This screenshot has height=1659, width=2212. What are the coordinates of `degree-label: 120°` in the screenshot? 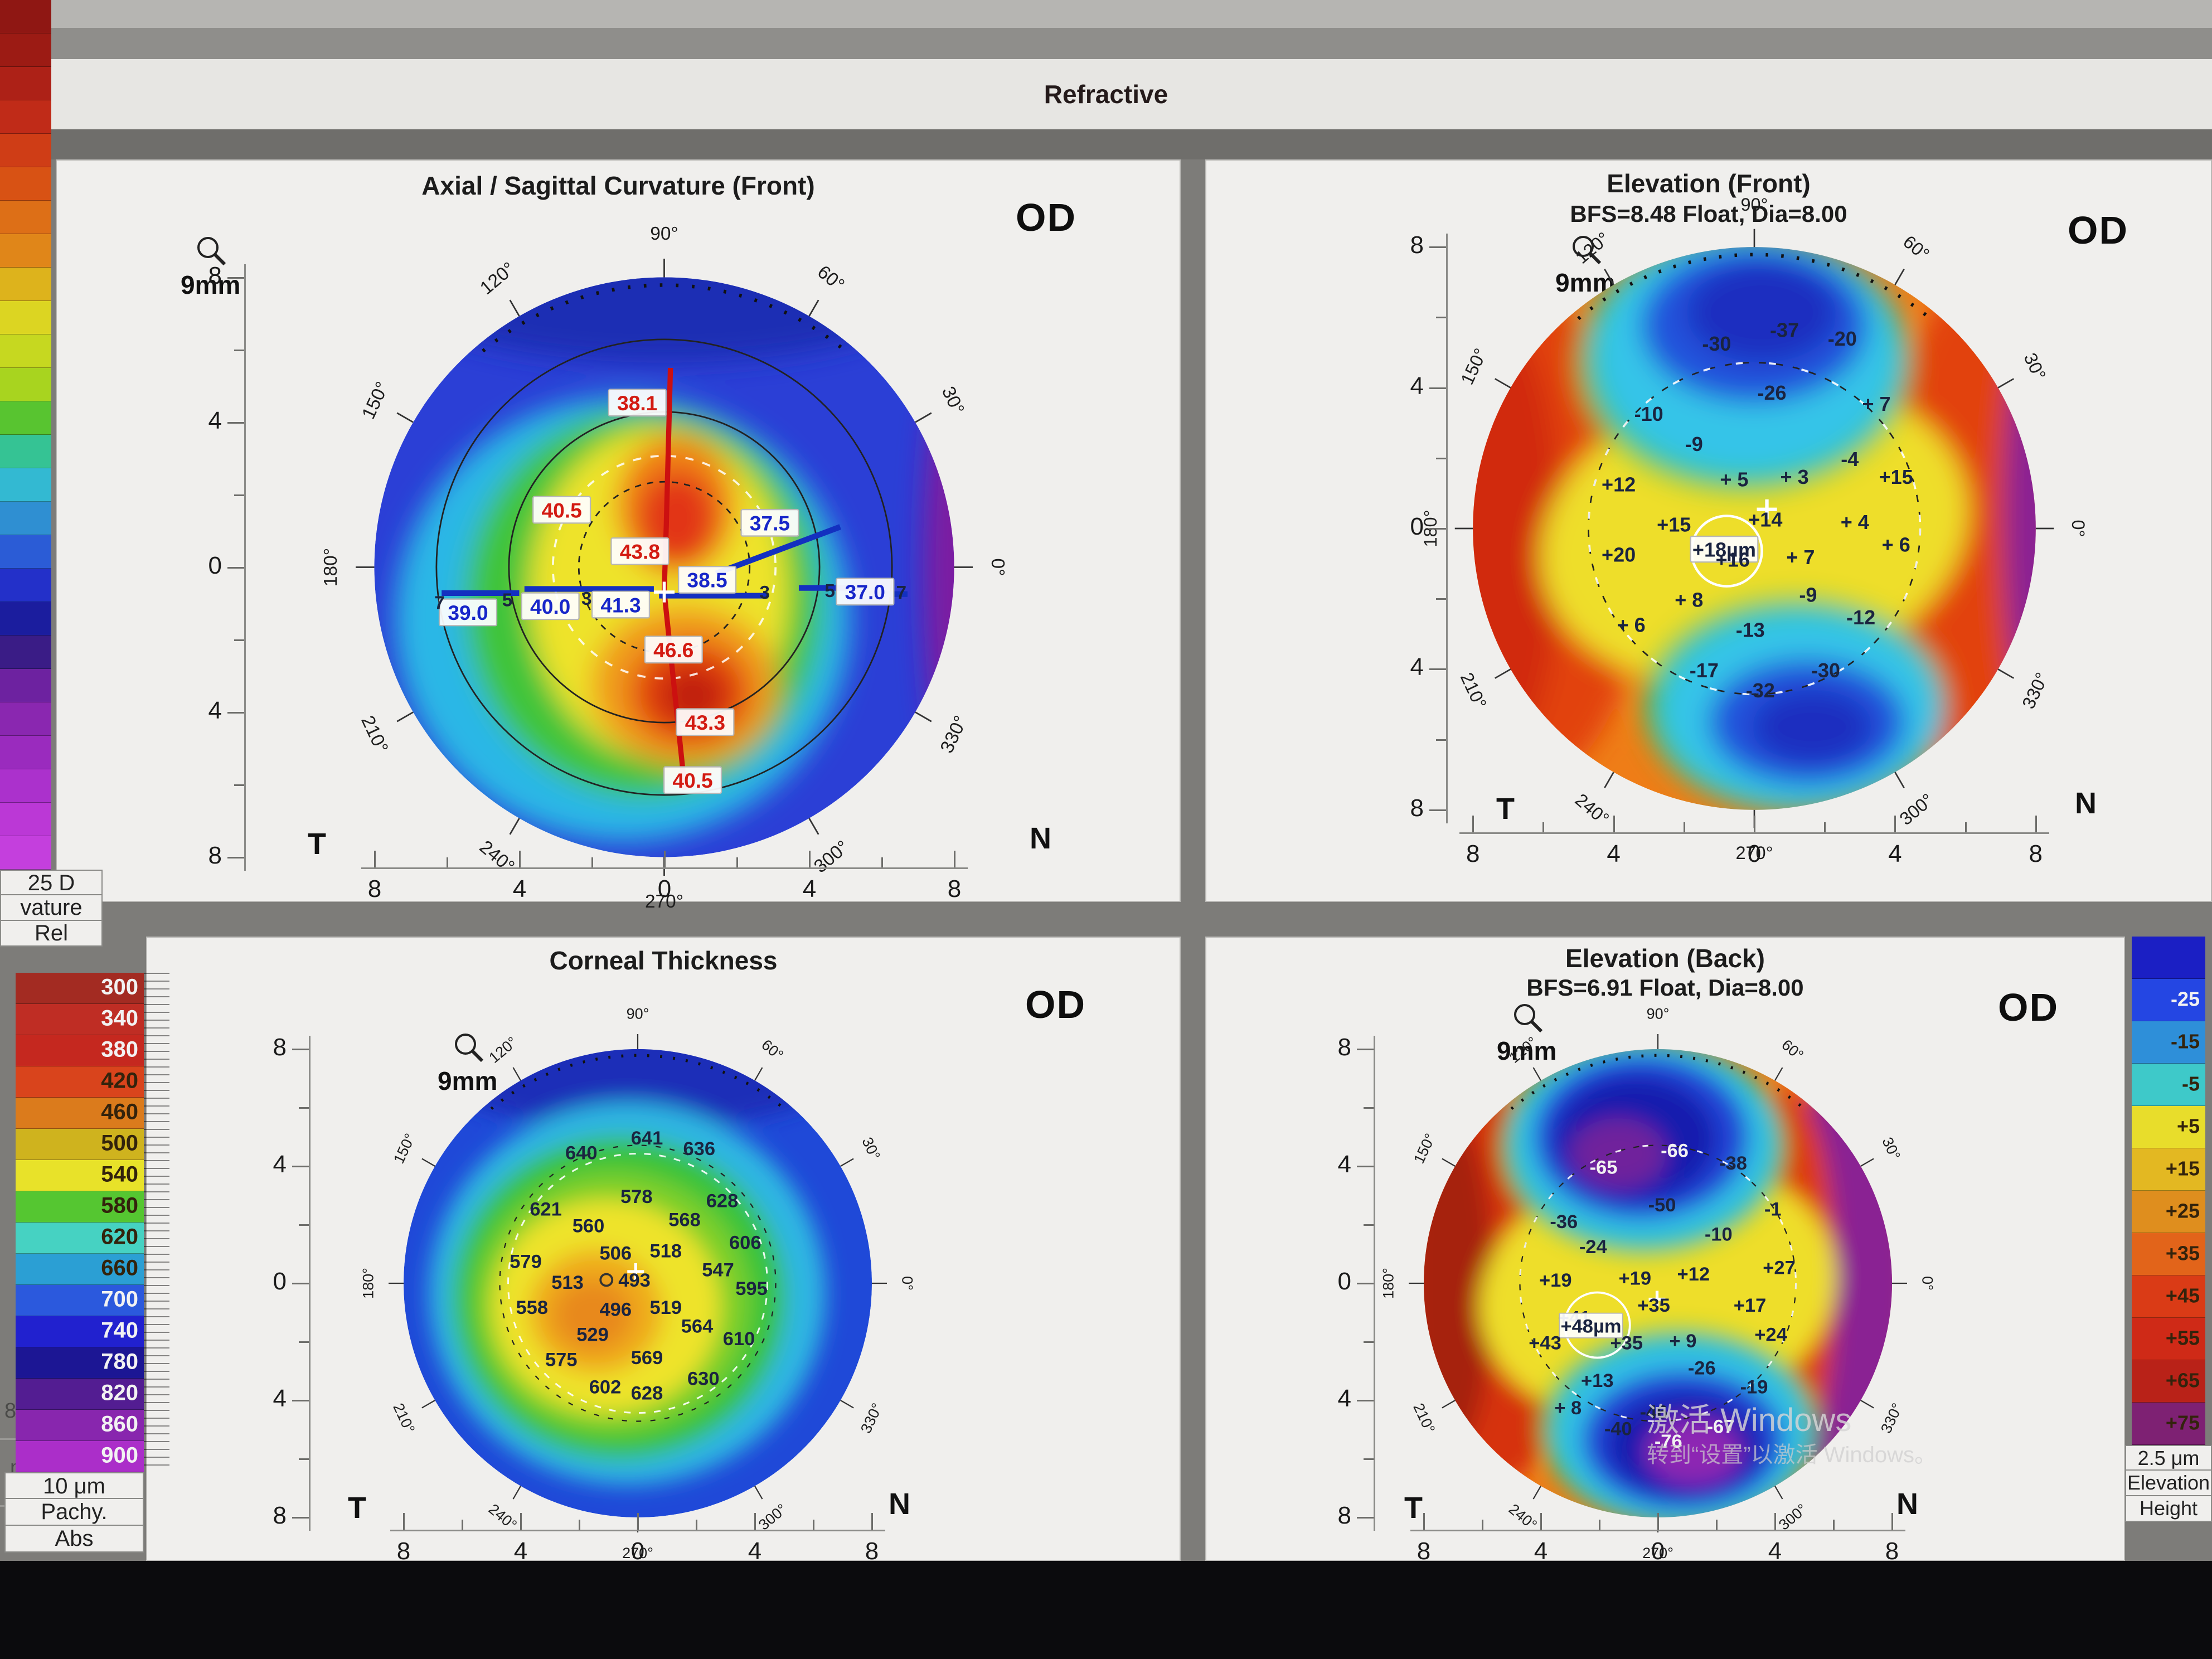 It's located at (1592, 248).